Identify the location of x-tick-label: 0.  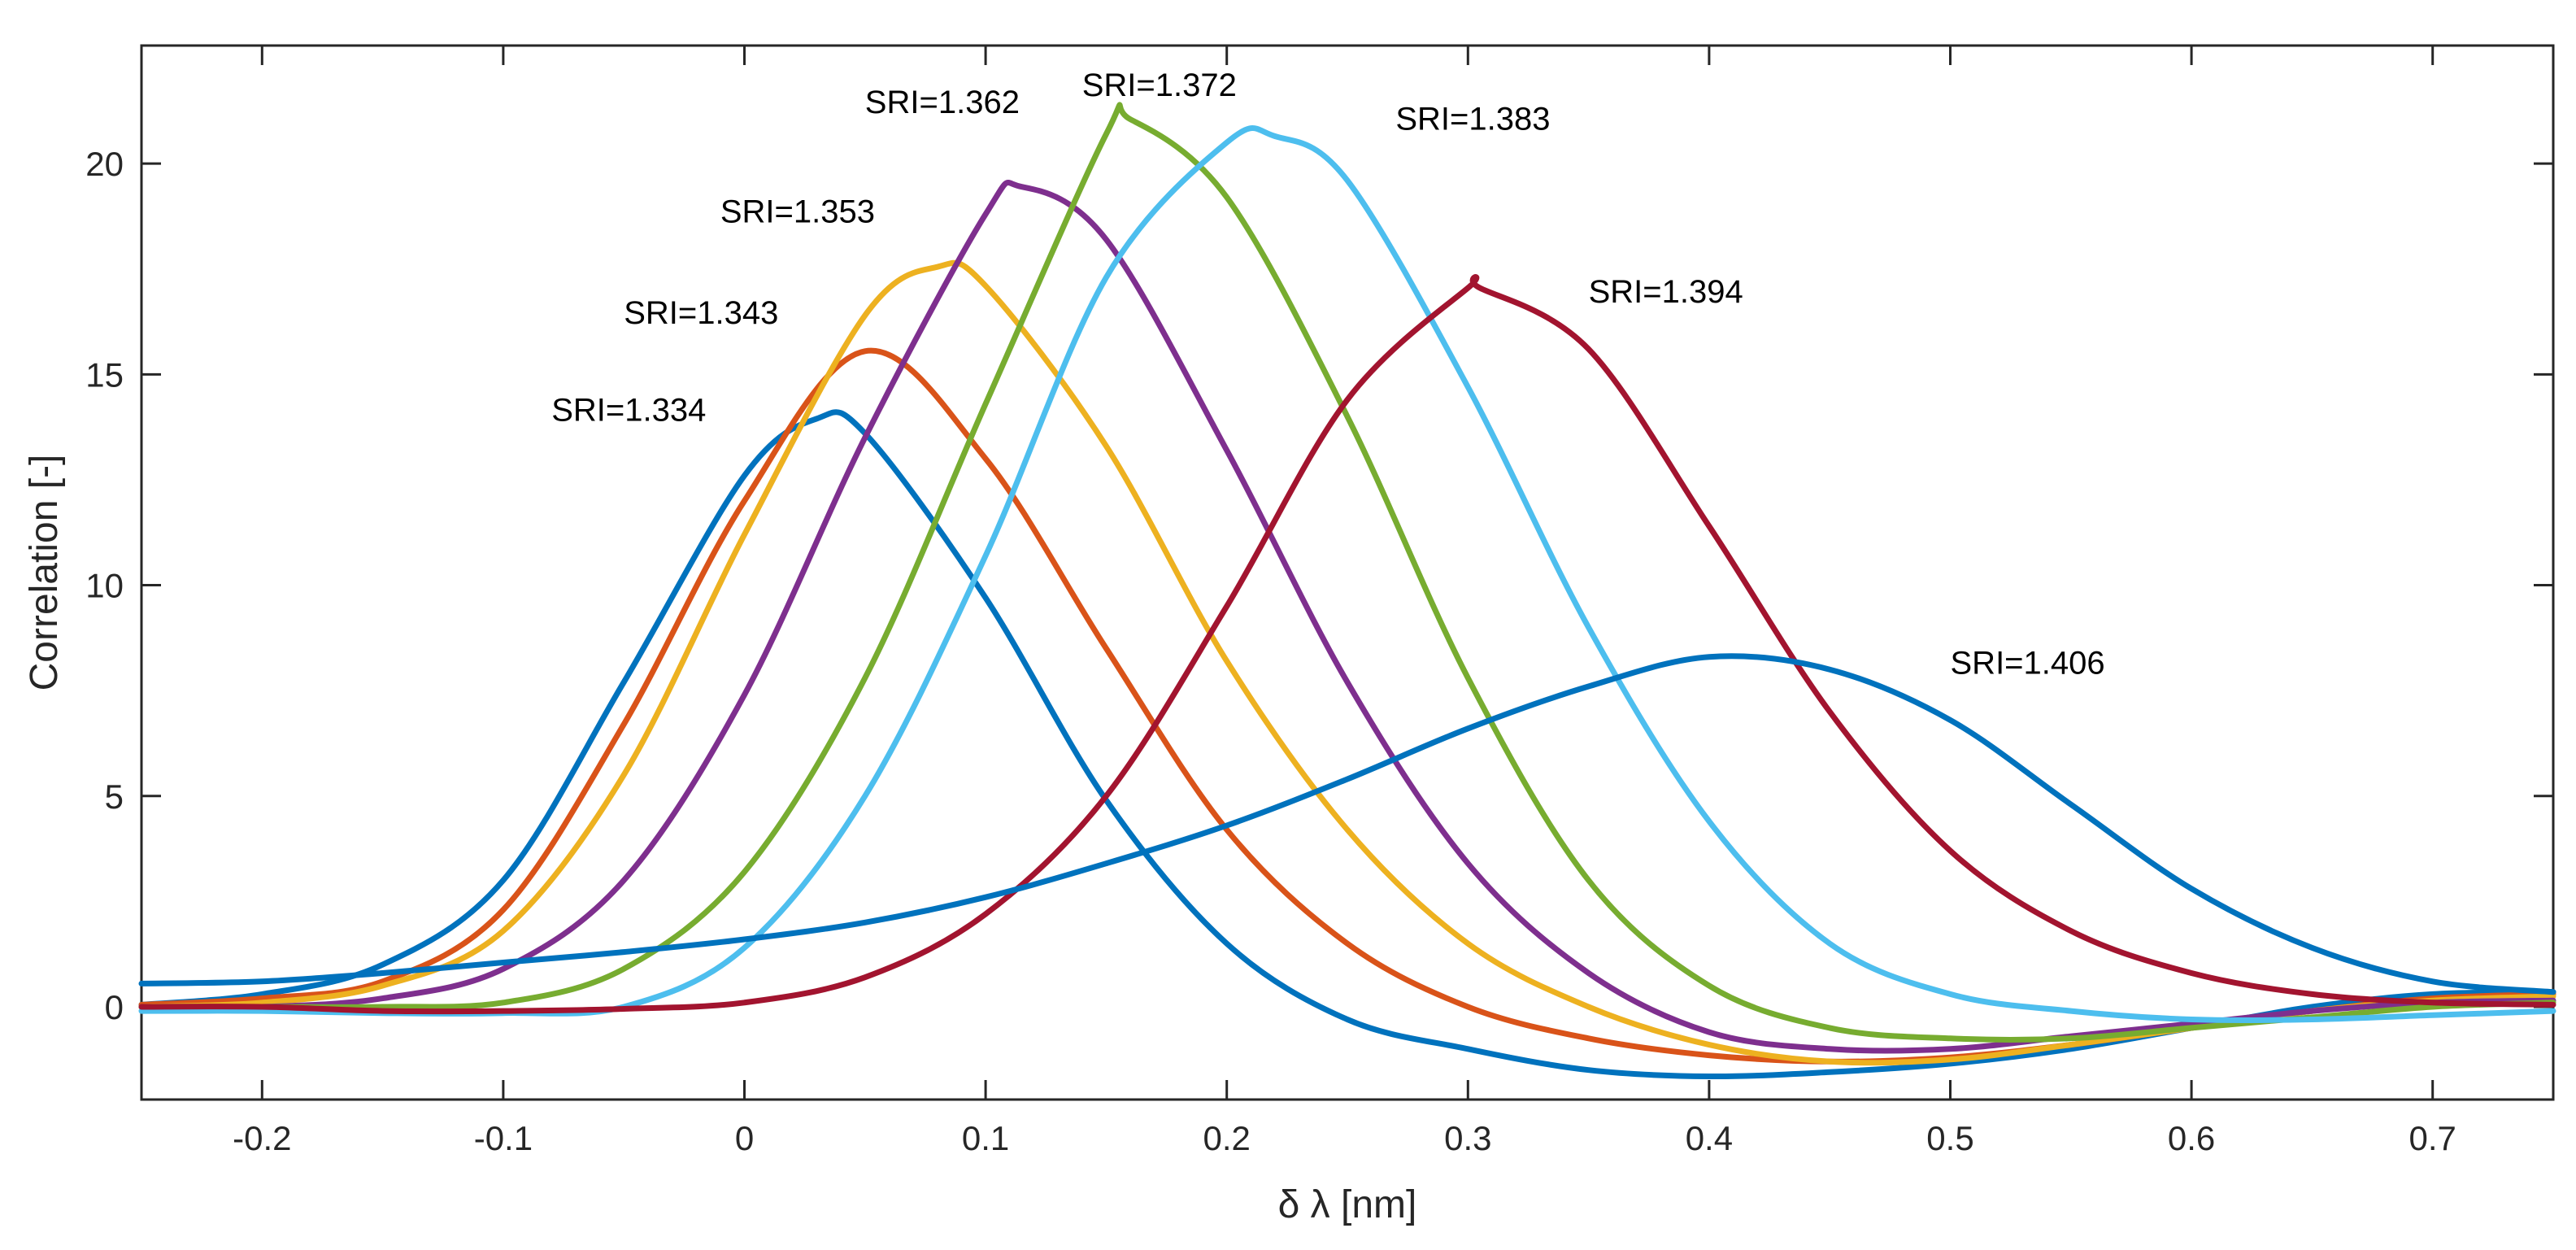
(744, 1138).